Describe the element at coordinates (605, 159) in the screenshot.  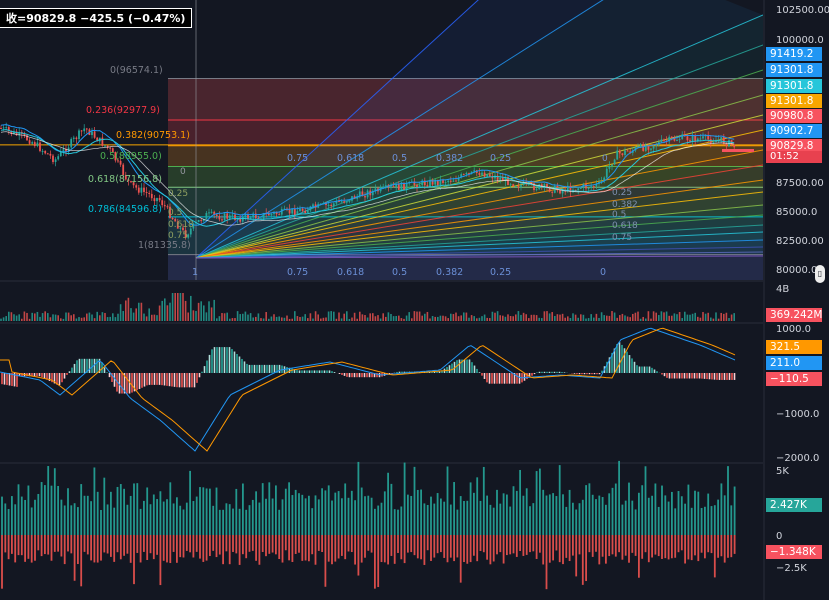
I see `fan-label-zero: 0` at that location.